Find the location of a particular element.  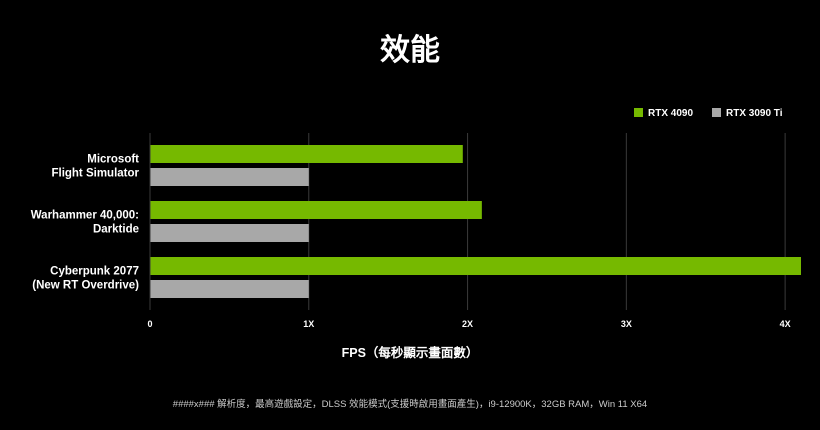

legend-label: RTX 4090 is located at coordinates (670, 113).